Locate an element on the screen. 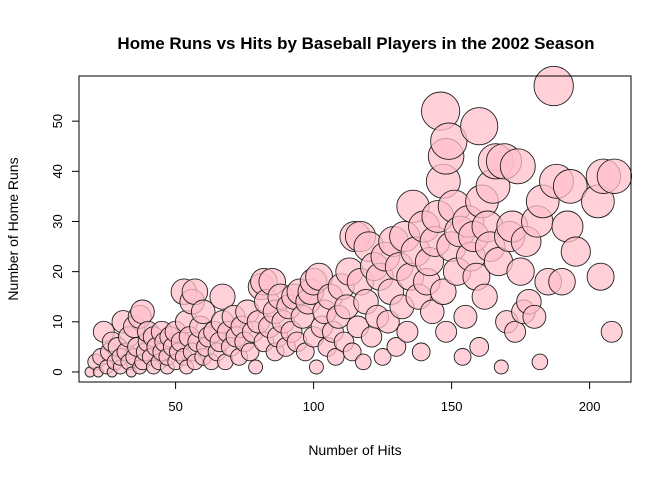 The height and width of the screenshot is (480, 672). y-tick-label: 50 is located at coordinates (57, 121).